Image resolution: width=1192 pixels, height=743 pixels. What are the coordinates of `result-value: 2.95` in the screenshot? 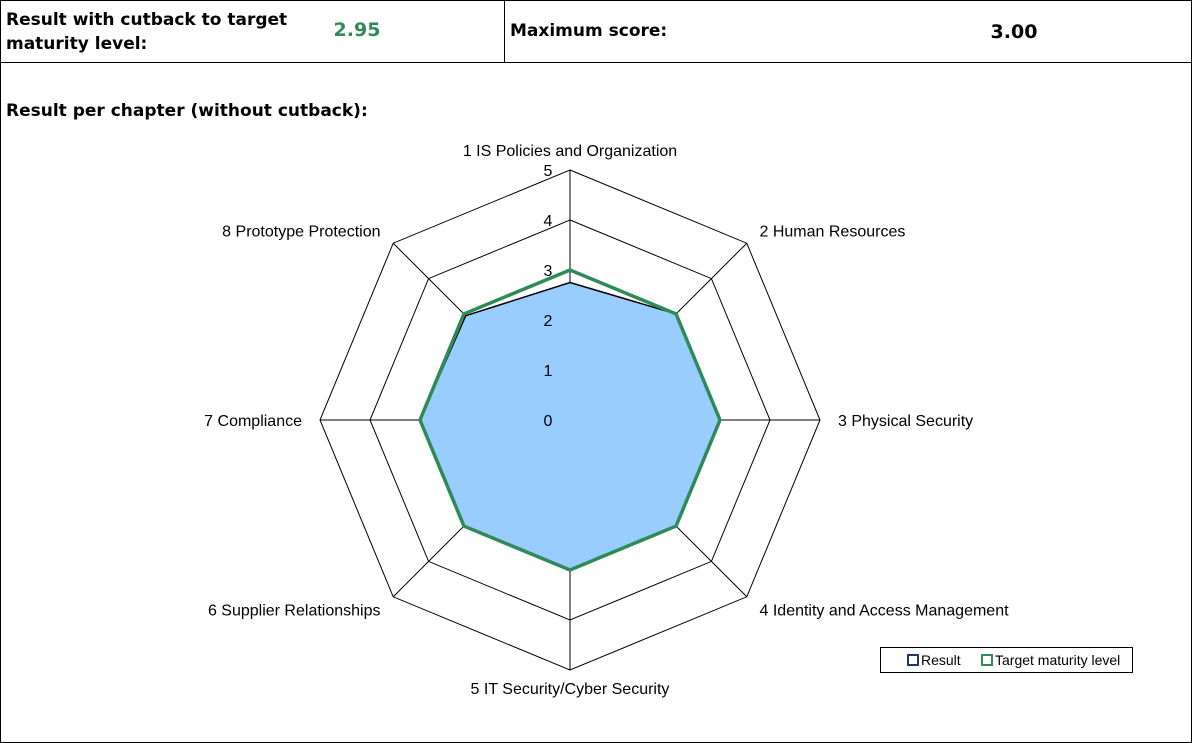 It's located at (357, 30).